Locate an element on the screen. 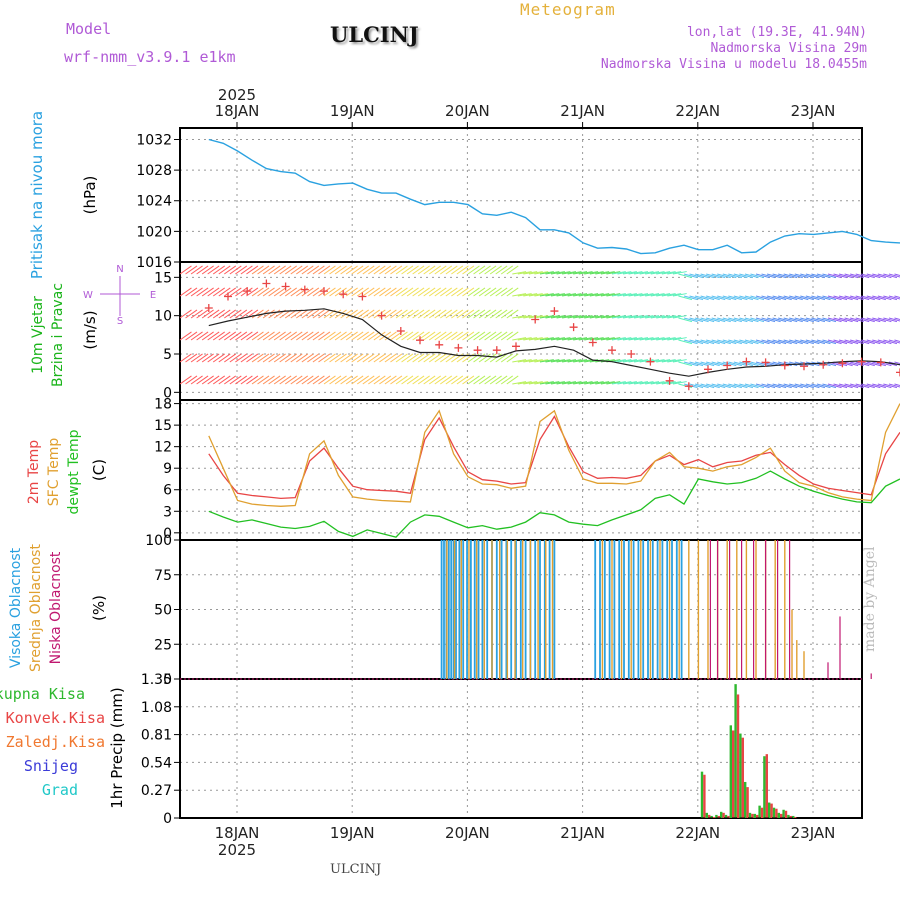 This screenshot has width=900, height=900. compass-n-label: N is located at coordinates (119, 269).